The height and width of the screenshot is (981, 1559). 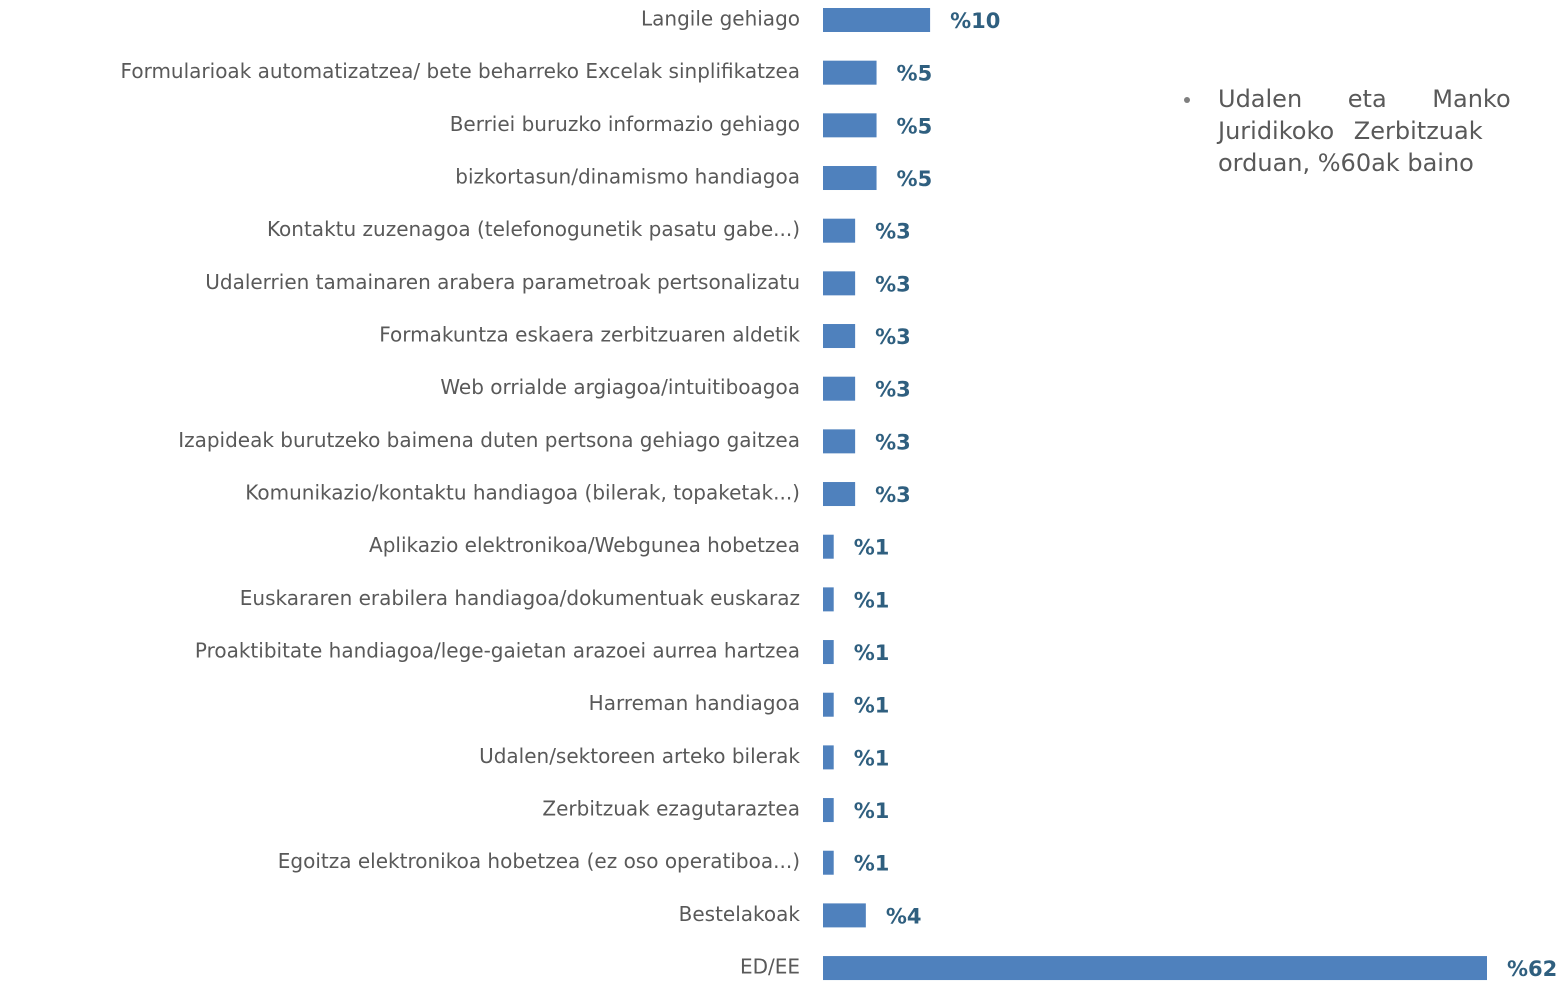 What do you see at coordinates (625, 124) in the screenshot?
I see `category-label: Berriei buruzko informazio gehiago` at bounding box center [625, 124].